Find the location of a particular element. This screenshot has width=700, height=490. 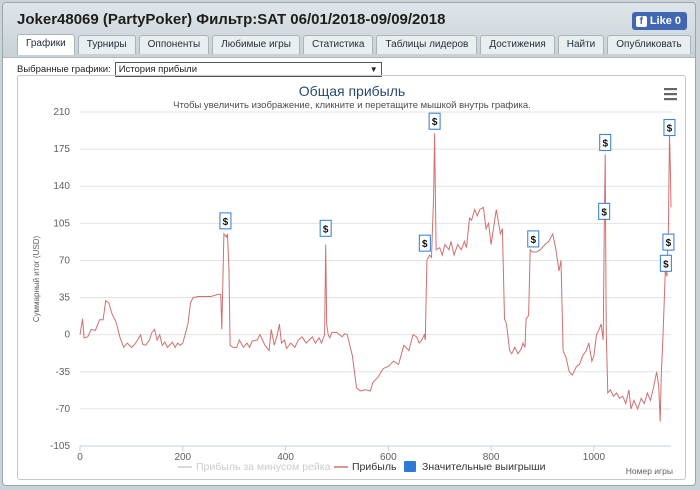

x-tick-label: 200 is located at coordinates (182, 457).